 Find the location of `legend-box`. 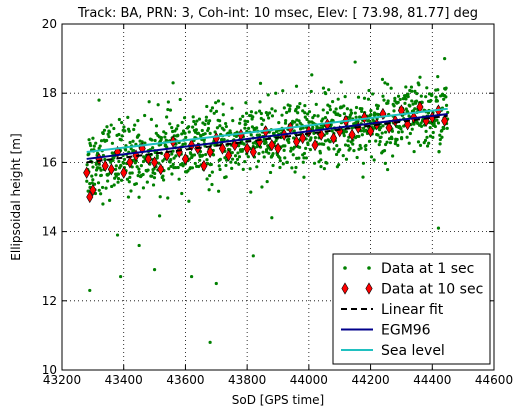

legend-box is located at coordinates (411, 309).